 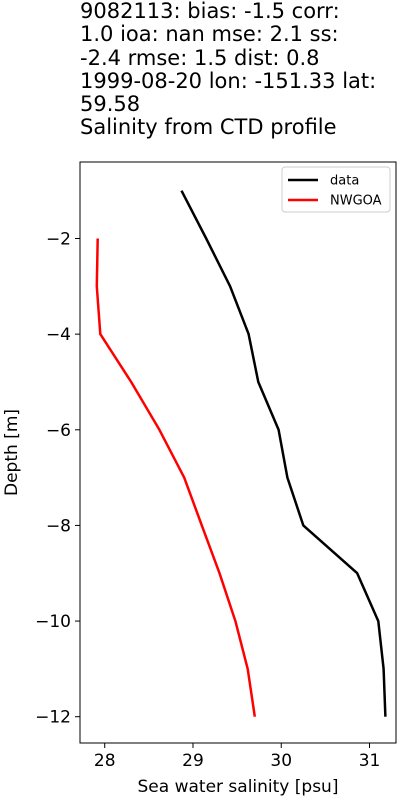 What do you see at coordinates (193, 761) in the screenshot?
I see `x-tick-label: 29` at bounding box center [193, 761].